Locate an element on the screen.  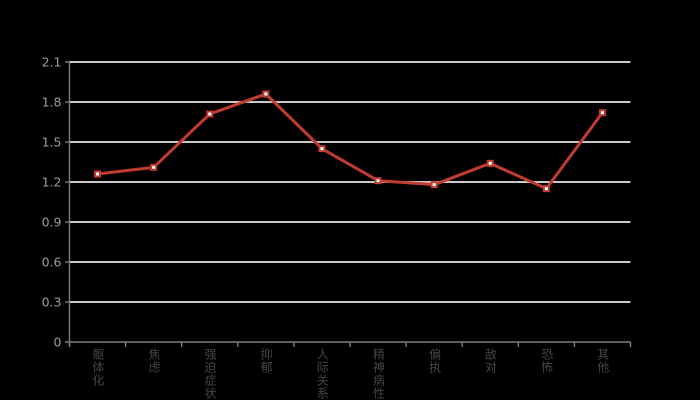
y-tick-label: 2.1 is located at coordinates (52, 62).